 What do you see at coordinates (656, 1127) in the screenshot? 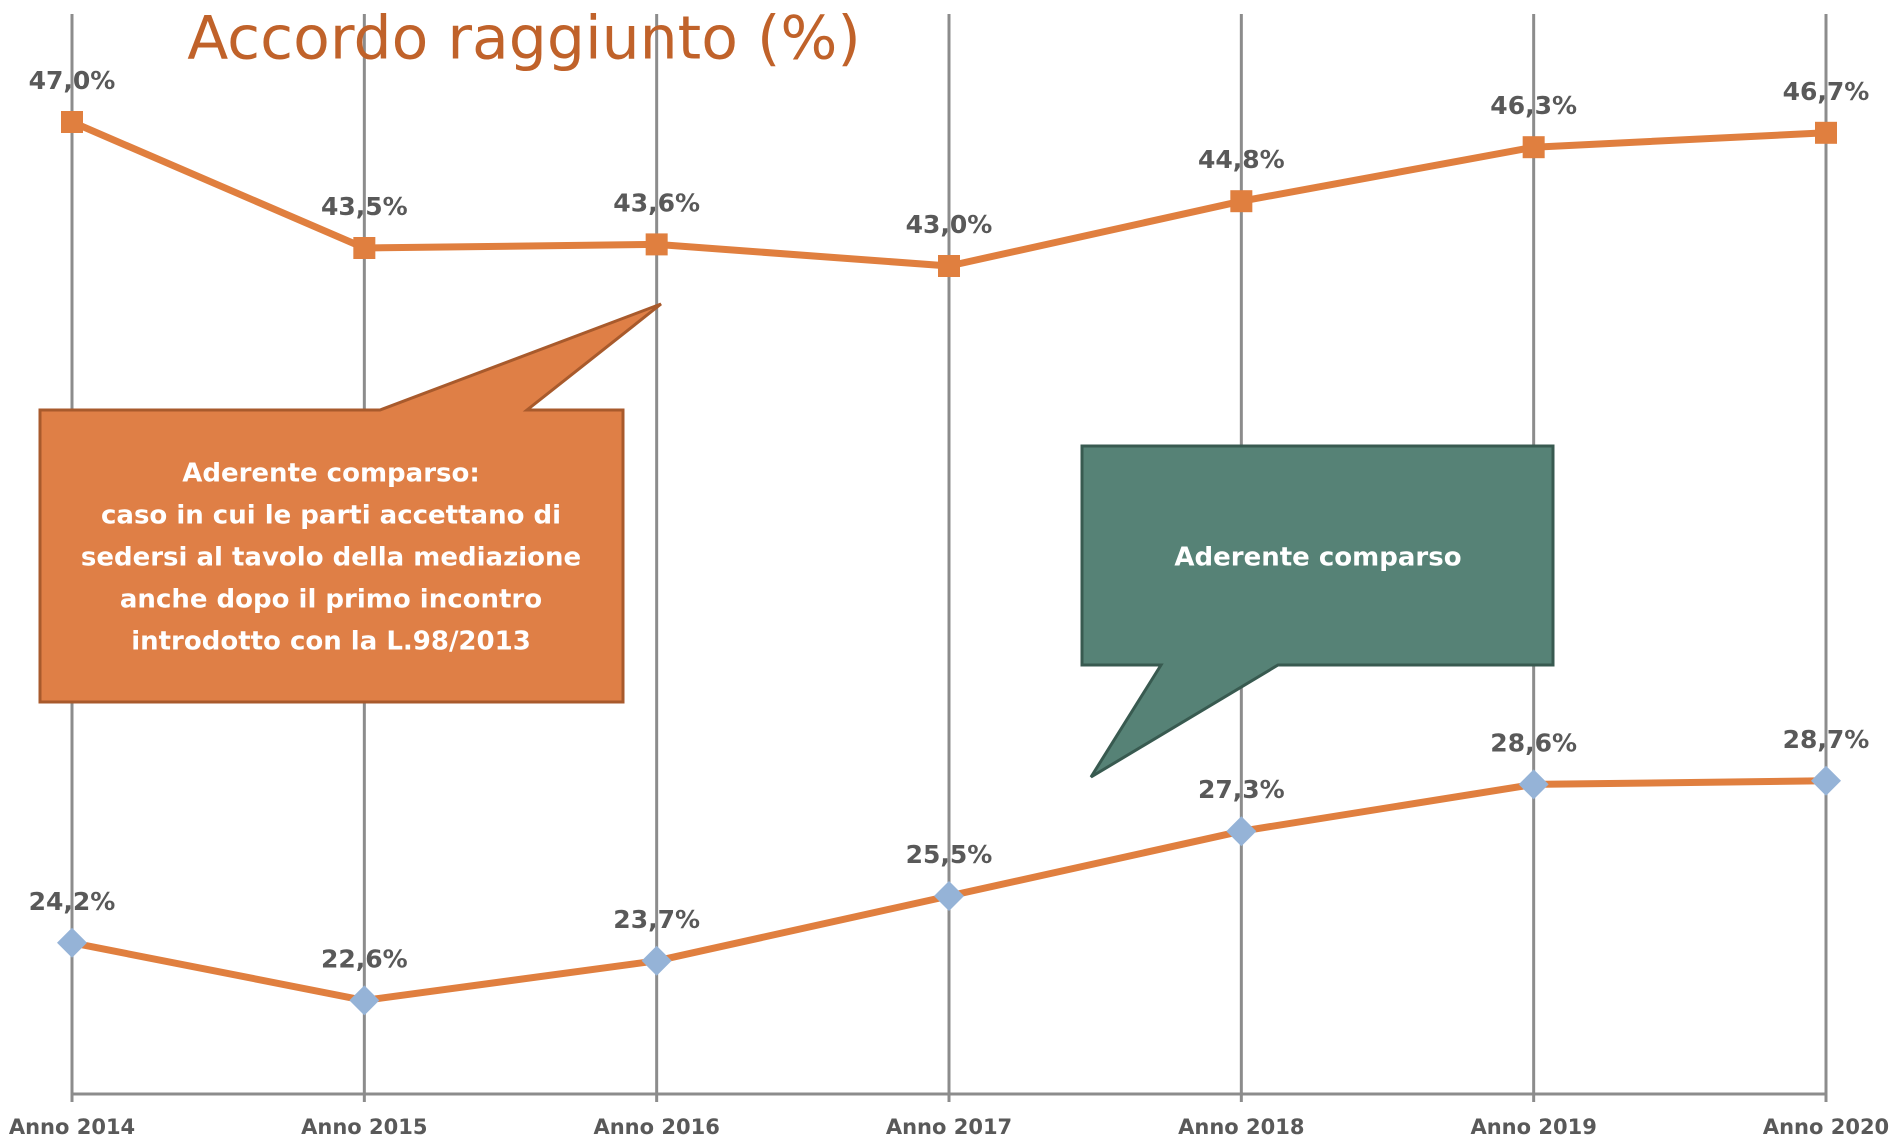
I see `x-tick-label: Anno 2016` at bounding box center [656, 1127].